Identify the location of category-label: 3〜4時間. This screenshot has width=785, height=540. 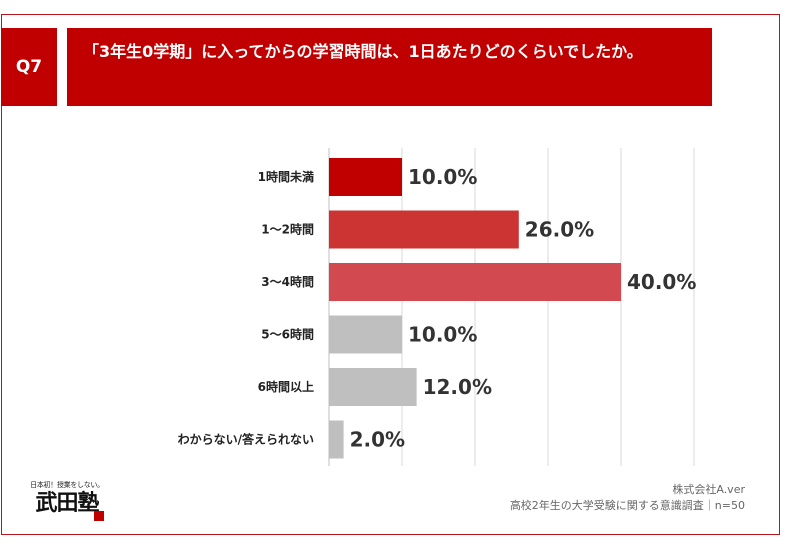
(287, 281).